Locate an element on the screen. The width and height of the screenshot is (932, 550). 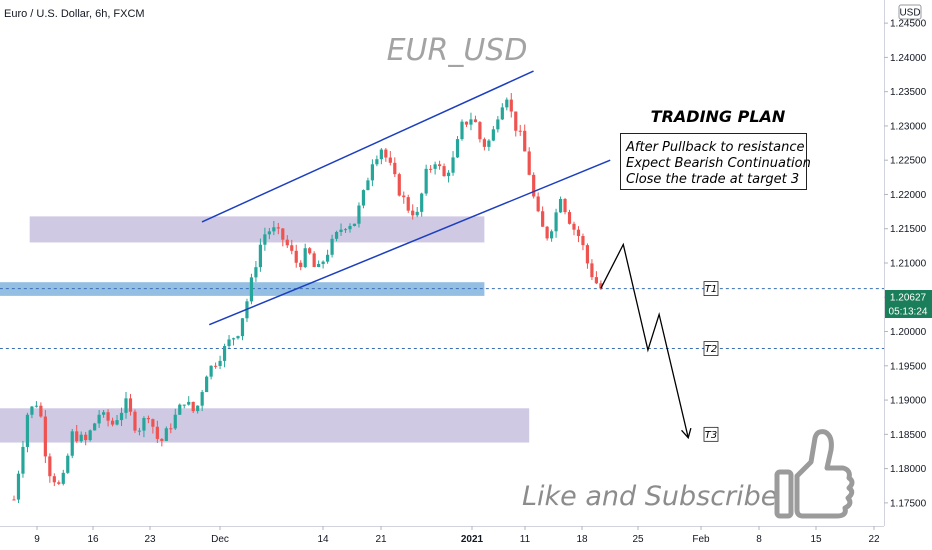
candle-countdown: 05:13:24 is located at coordinates (908, 312).